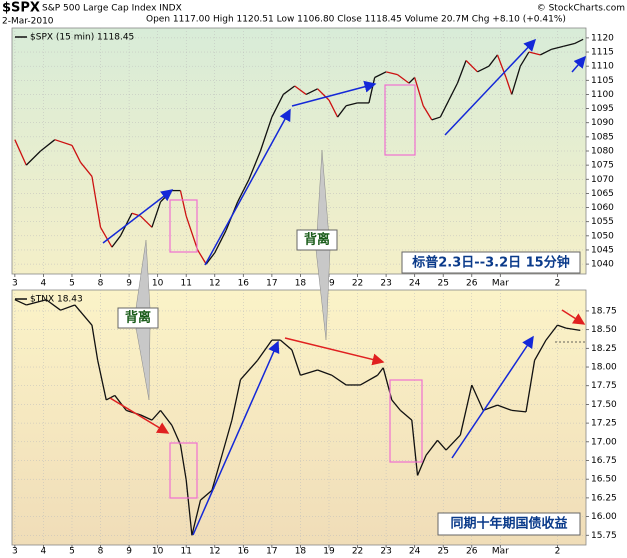  What do you see at coordinates (604, 442) in the screenshot?
I see `y-tick-label: 17.00` at bounding box center [604, 442].